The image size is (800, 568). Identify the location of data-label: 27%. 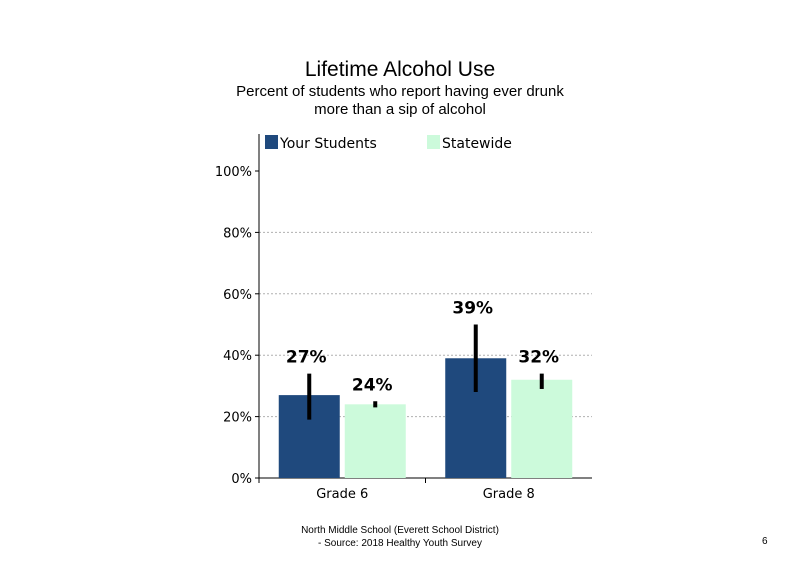
(306, 358).